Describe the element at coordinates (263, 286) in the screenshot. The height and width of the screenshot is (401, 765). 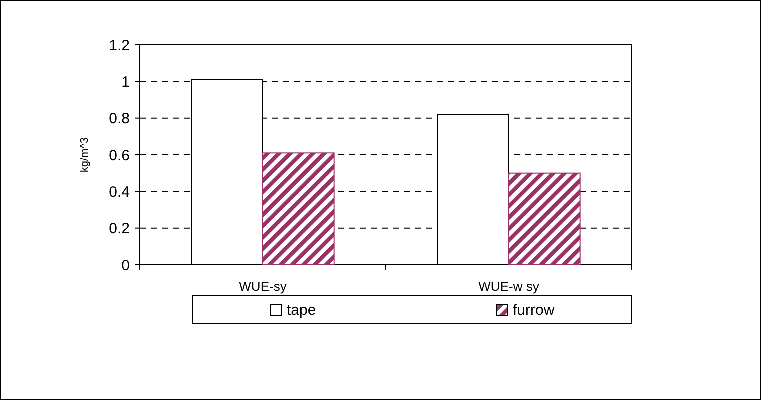
I see `x-tick-label: WUE-sy` at that location.